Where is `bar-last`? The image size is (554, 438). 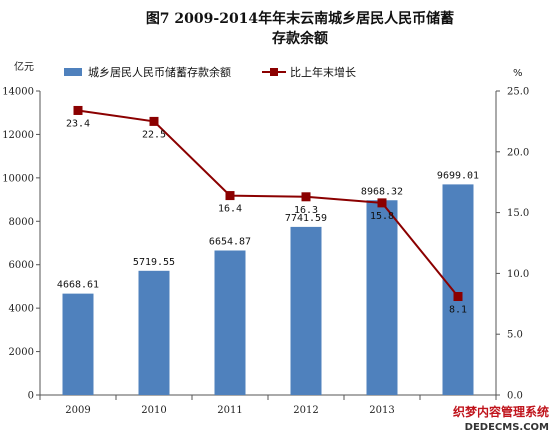
bar-last is located at coordinates (458, 289).